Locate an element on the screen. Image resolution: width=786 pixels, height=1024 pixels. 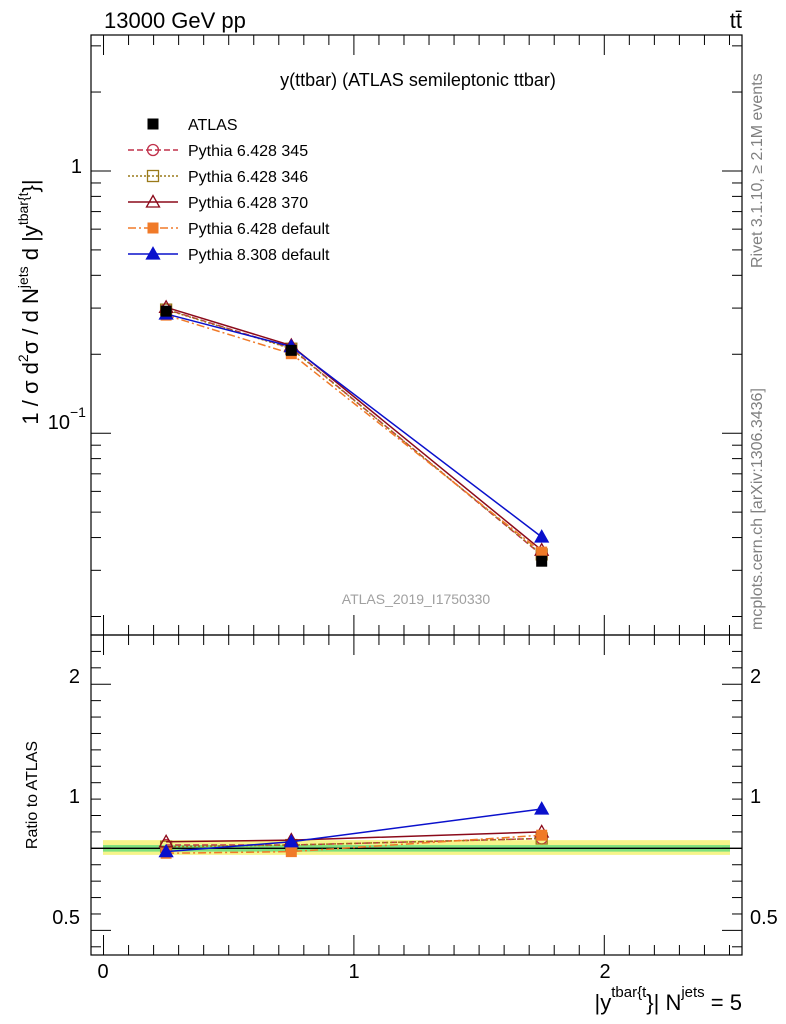
ratio-tick-label-0.5: 0.5 is located at coordinates (66, 918).